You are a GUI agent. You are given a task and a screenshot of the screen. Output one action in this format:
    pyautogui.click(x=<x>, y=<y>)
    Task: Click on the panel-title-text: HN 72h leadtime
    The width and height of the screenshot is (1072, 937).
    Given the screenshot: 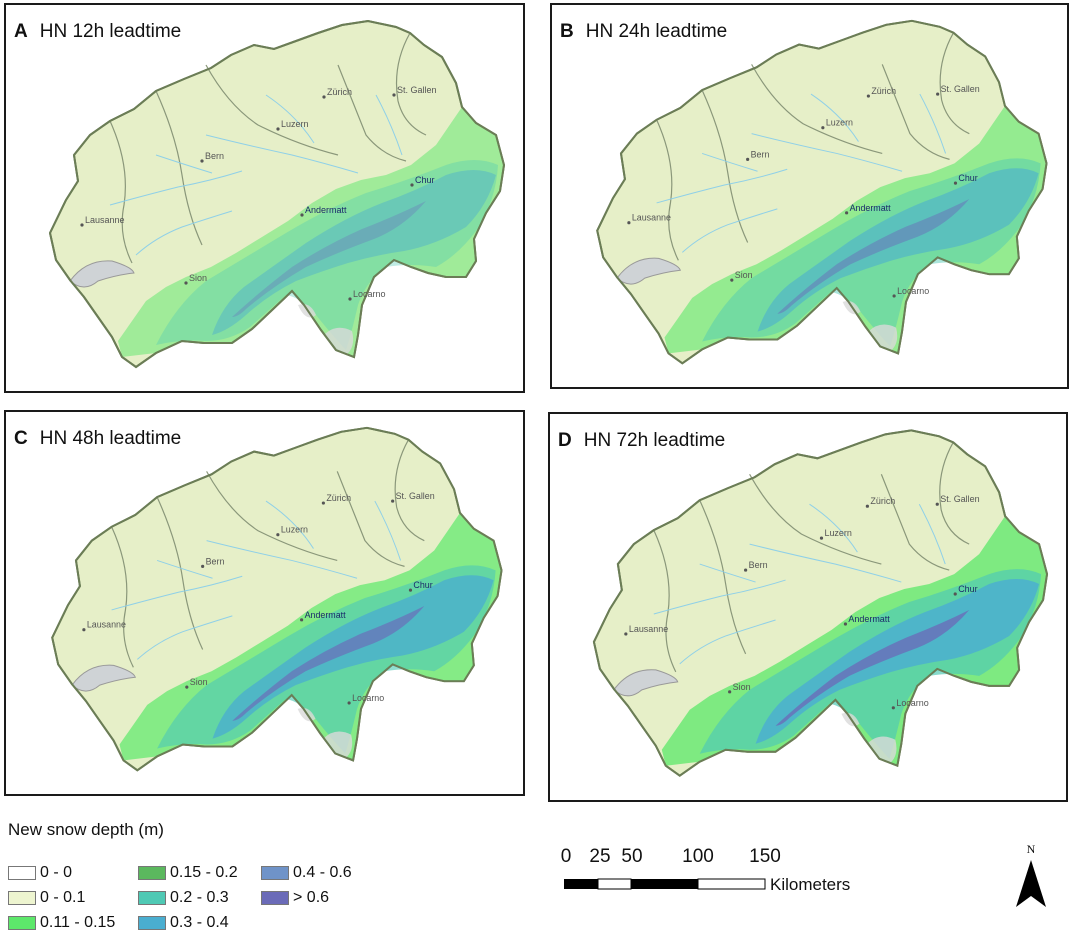 What is the action you would take?
    pyautogui.click(x=654, y=440)
    